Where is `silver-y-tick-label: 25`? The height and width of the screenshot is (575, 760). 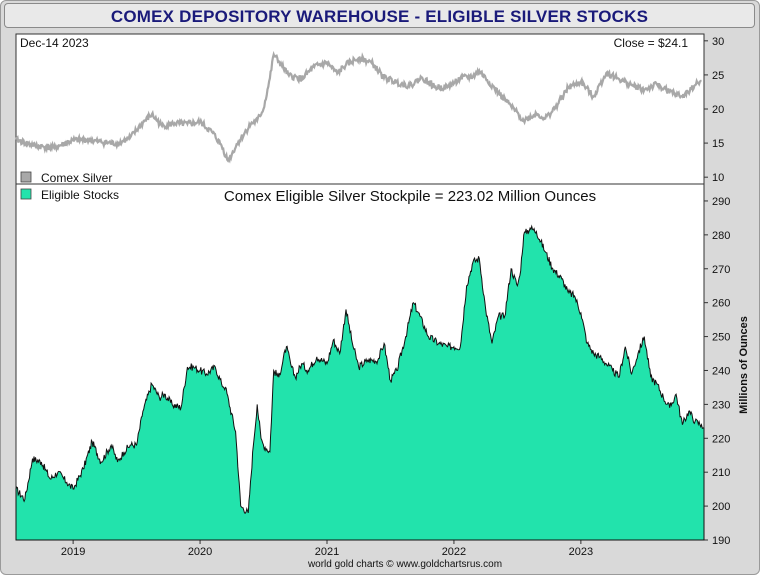
silver-y-tick-label: 25 is located at coordinates (718, 76).